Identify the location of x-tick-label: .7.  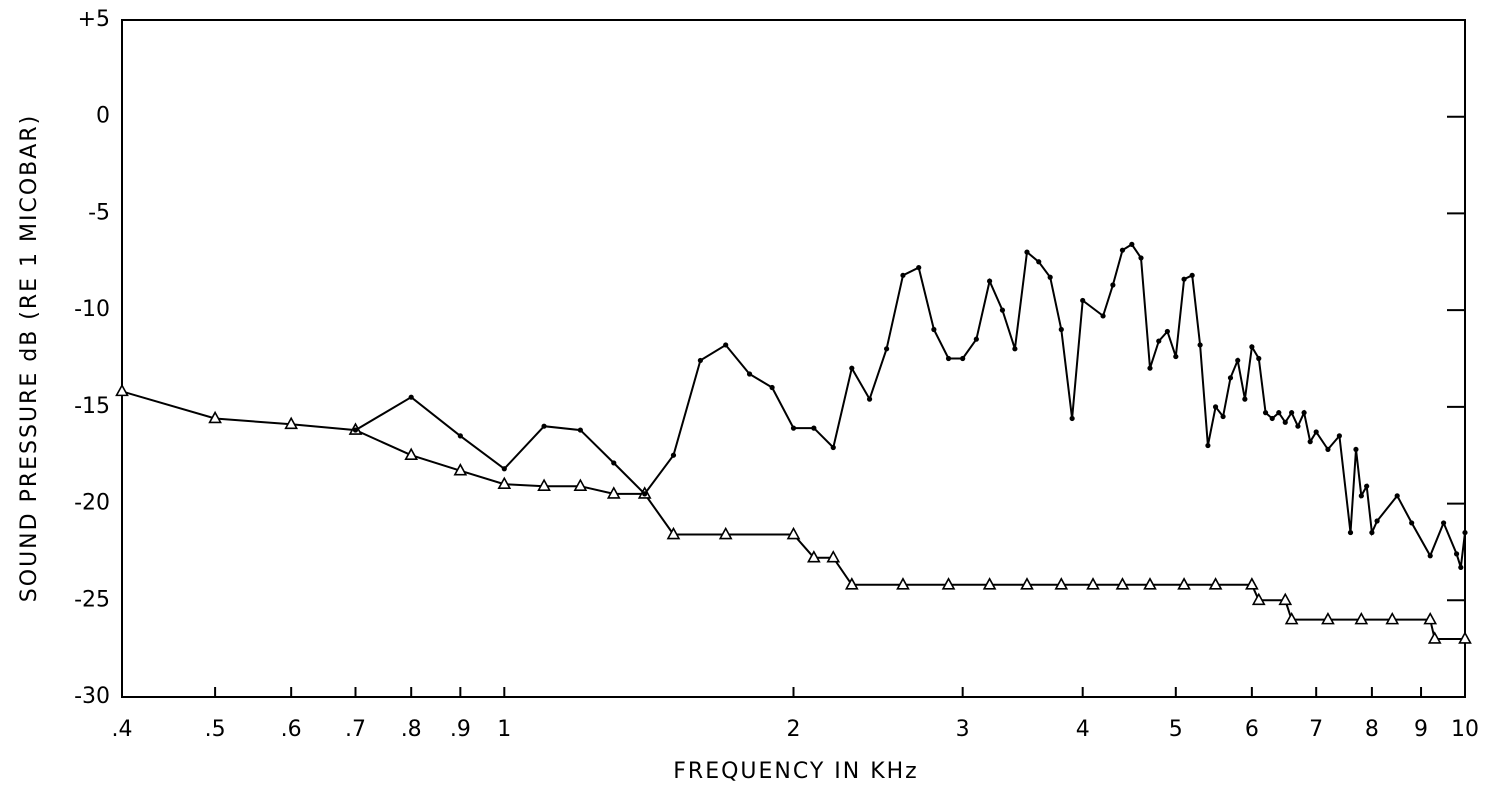
(355, 729).